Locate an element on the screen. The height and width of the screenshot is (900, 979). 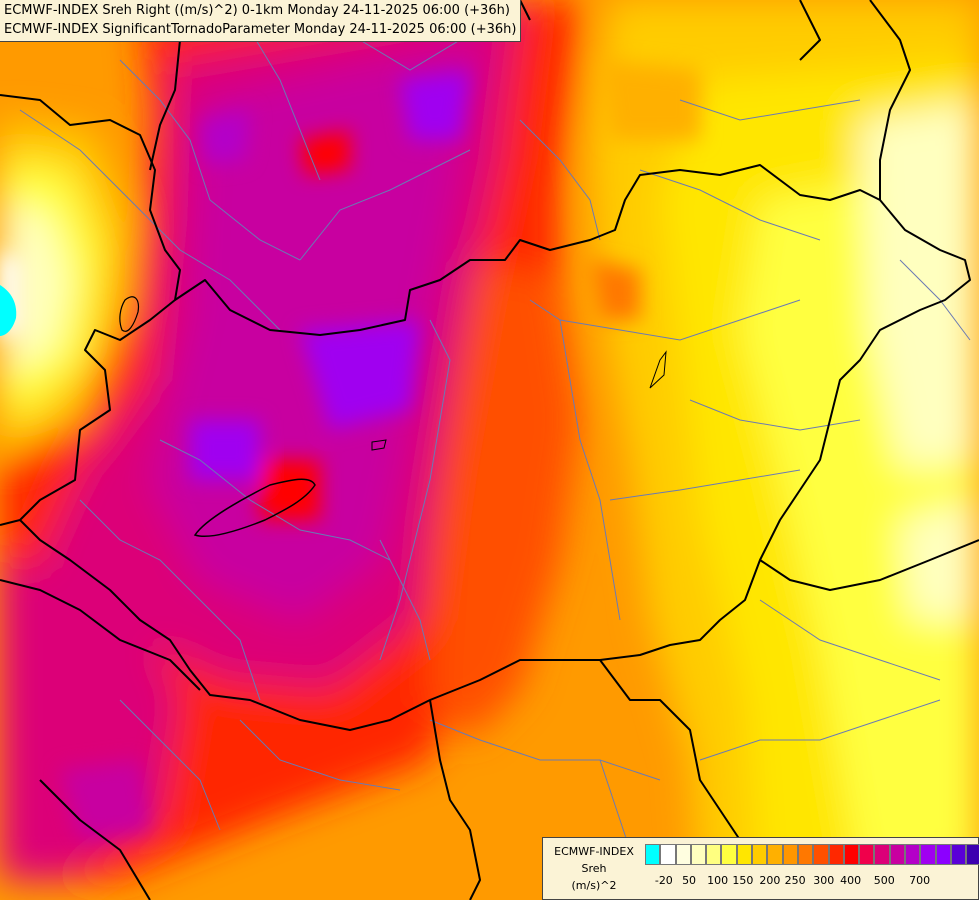
legend-param-label: Sreh is located at coordinates (594, 868).